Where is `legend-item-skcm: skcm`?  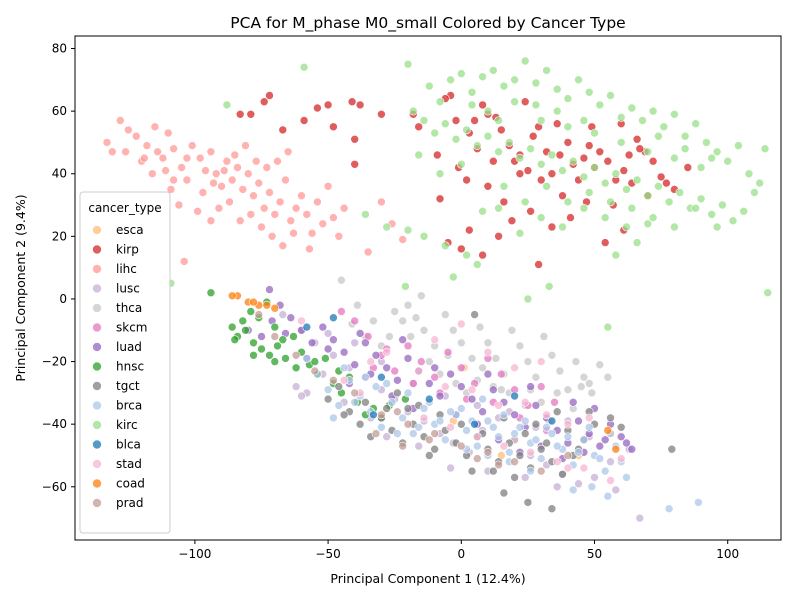 legend-item-skcm: skcm is located at coordinates (120, 328).